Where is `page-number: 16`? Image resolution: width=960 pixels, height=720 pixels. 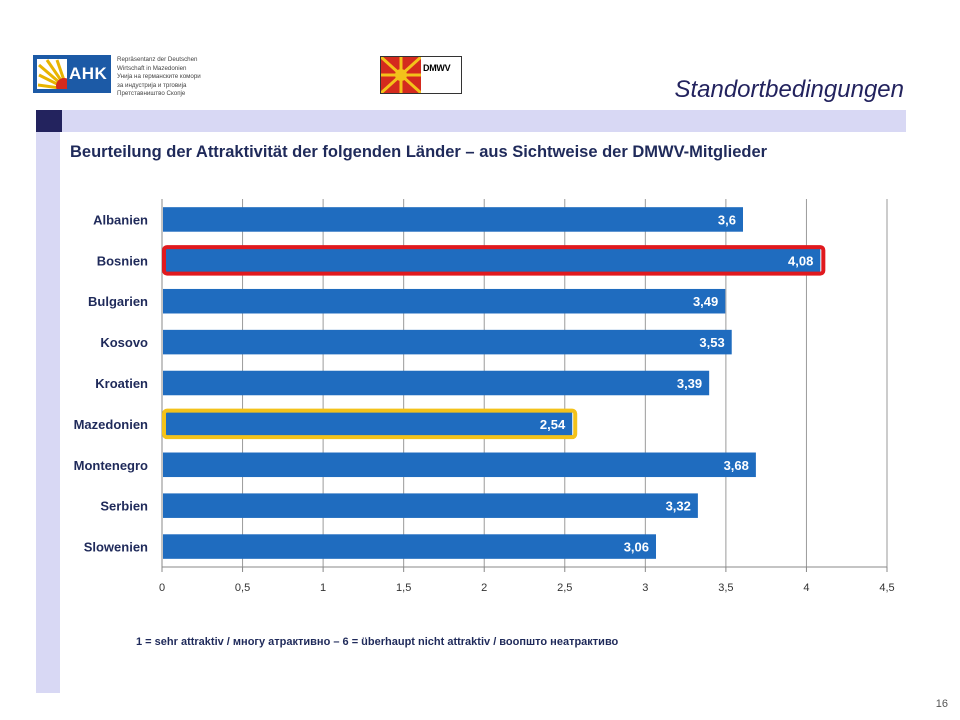 page-number: 16 is located at coordinates (941, 704).